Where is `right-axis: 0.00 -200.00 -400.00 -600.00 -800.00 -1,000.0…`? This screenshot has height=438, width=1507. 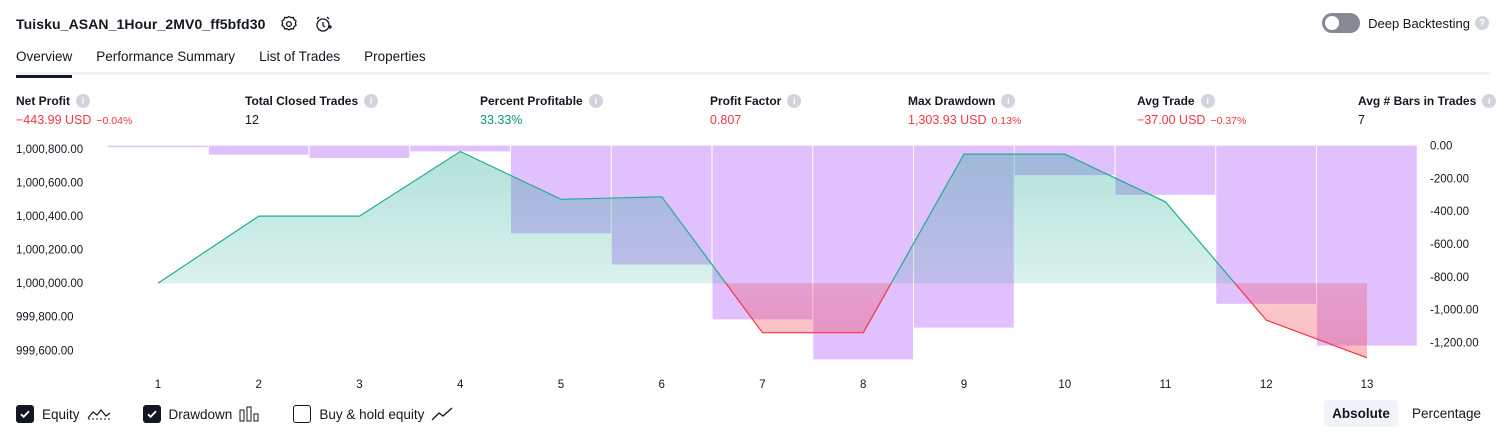 right-axis: 0.00 -200.00 -400.00 -600.00 -800.00 -1,000.0… is located at coordinates (1454, 245).